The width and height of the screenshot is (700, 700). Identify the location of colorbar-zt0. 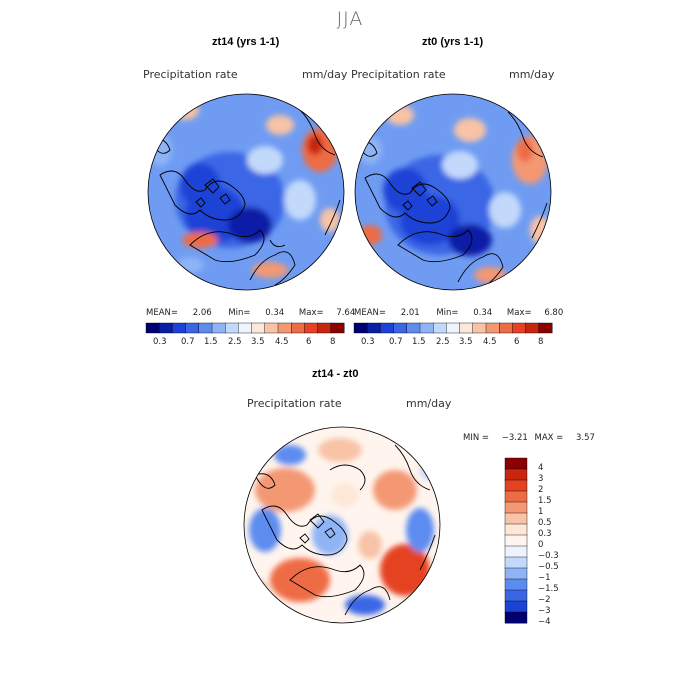
(453, 328).